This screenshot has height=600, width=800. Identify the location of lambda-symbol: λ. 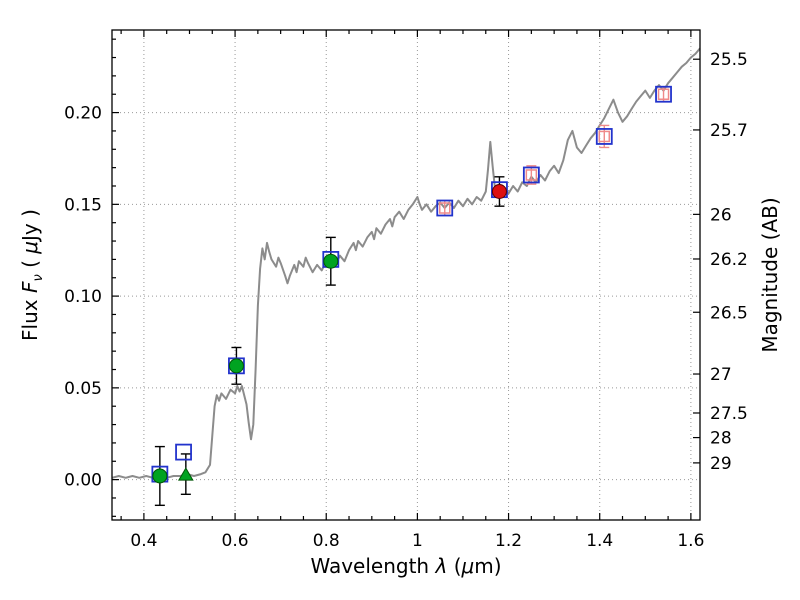
(441, 566).